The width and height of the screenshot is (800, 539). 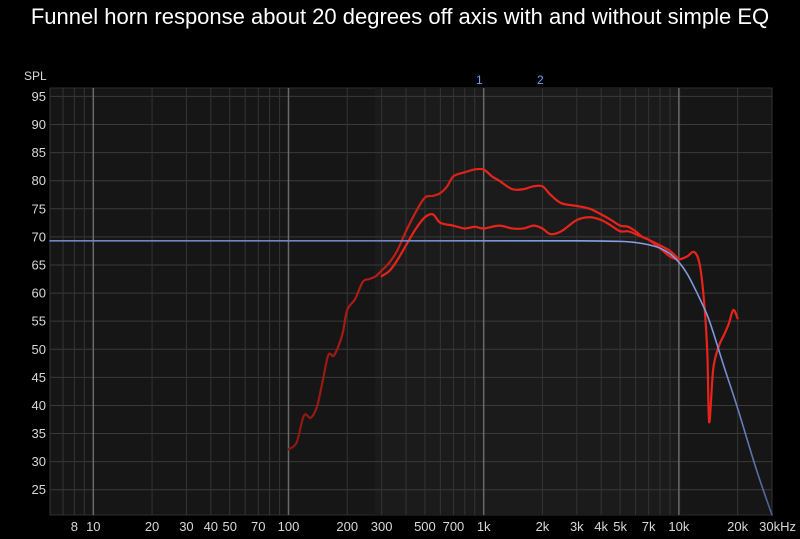 I want to click on x-tick-label: 30kHz, so click(x=777, y=526).